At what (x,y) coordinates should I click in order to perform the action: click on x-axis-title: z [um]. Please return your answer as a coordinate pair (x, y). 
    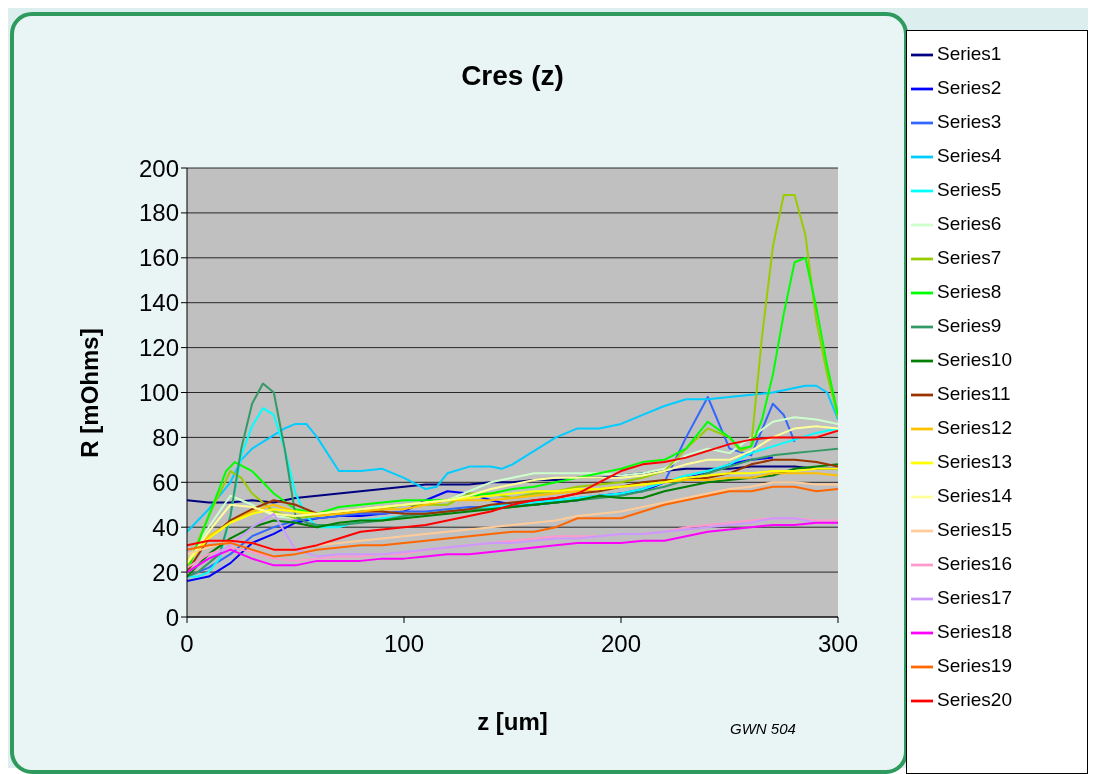
    Looking at the image, I should click on (512, 721).